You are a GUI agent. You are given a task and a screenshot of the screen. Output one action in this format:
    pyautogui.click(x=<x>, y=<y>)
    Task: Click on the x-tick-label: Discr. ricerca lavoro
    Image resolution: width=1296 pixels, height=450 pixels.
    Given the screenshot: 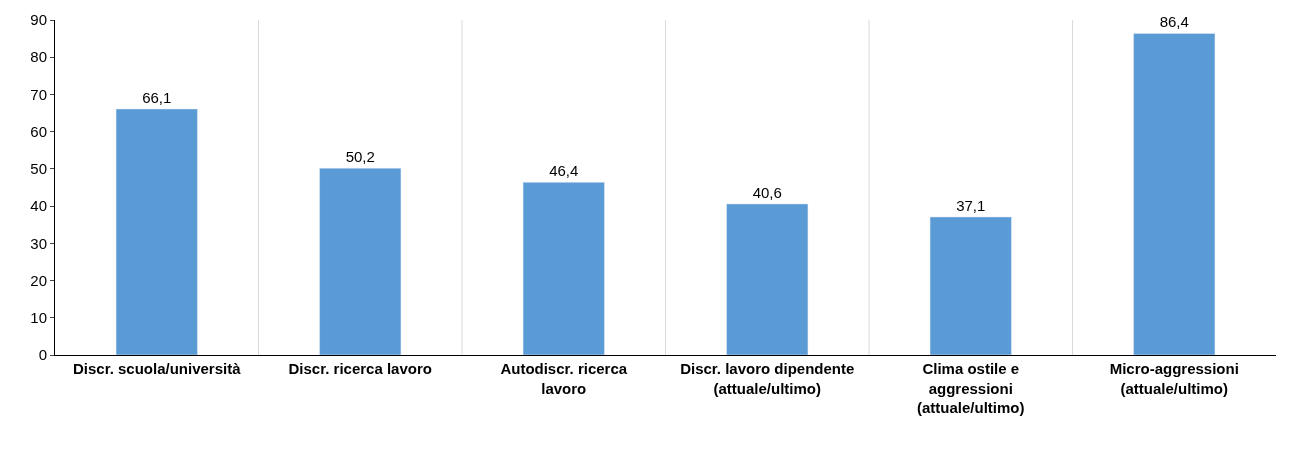 What is the action you would take?
    pyautogui.click(x=360, y=368)
    